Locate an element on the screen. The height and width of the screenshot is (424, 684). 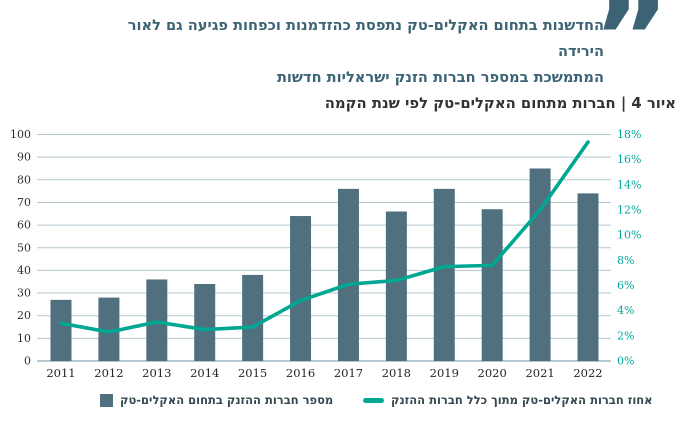
x-axis-label: 2012 is located at coordinates (108, 373).